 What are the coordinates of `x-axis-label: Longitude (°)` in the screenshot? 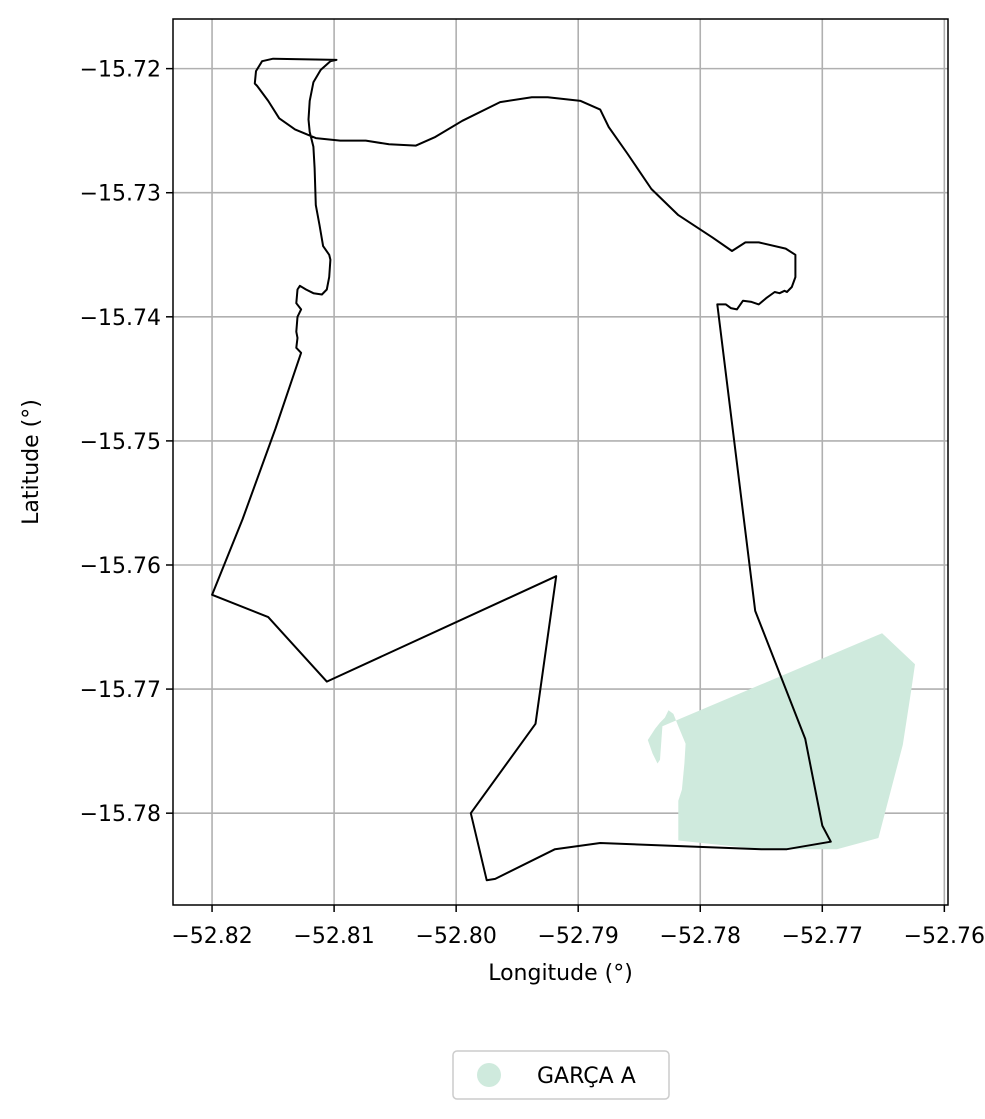 It's located at (560, 973).